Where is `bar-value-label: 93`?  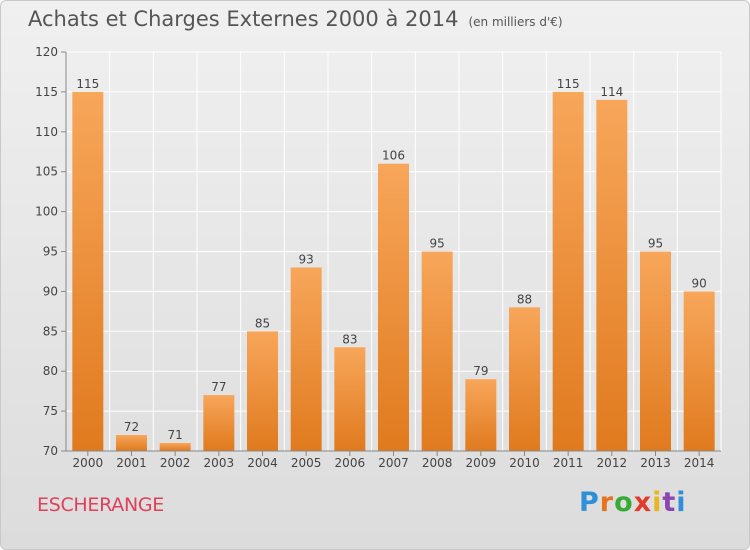
bar-value-label: 93 is located at coordinates (306, 259).